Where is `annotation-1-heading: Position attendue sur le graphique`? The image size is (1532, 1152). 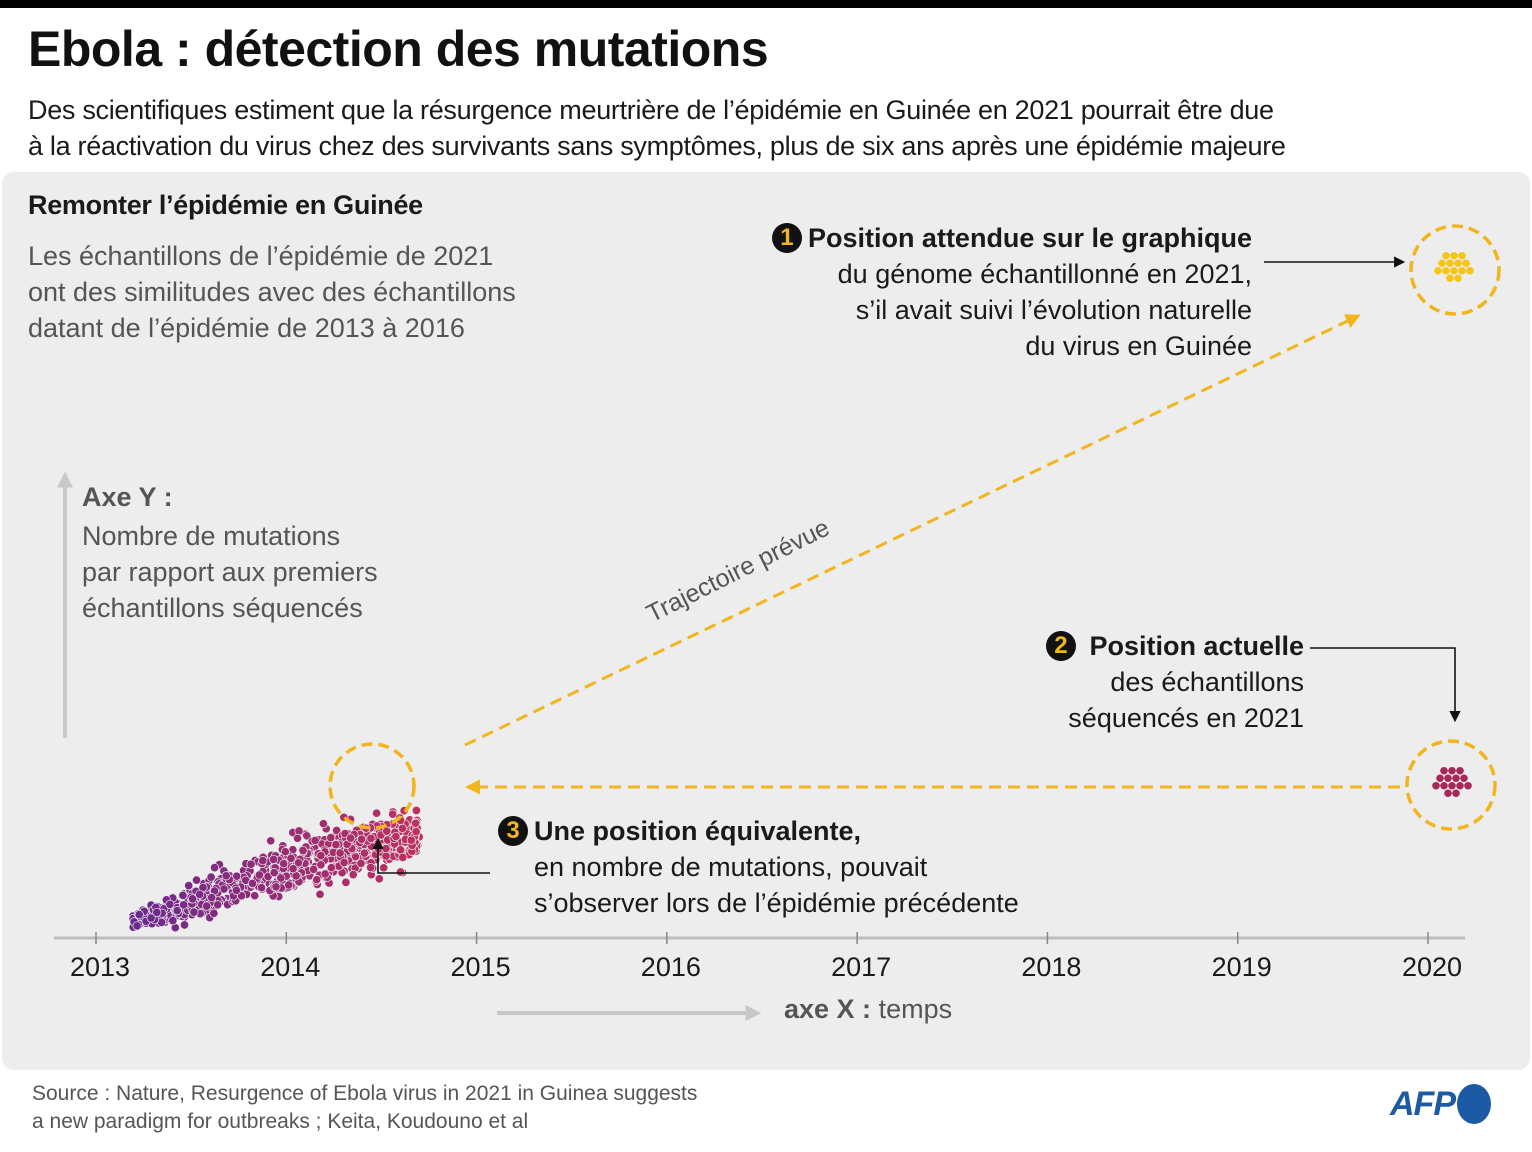 annotation-1-heading: Position attendue sur le graphique is located at coordinates (1029, 238).